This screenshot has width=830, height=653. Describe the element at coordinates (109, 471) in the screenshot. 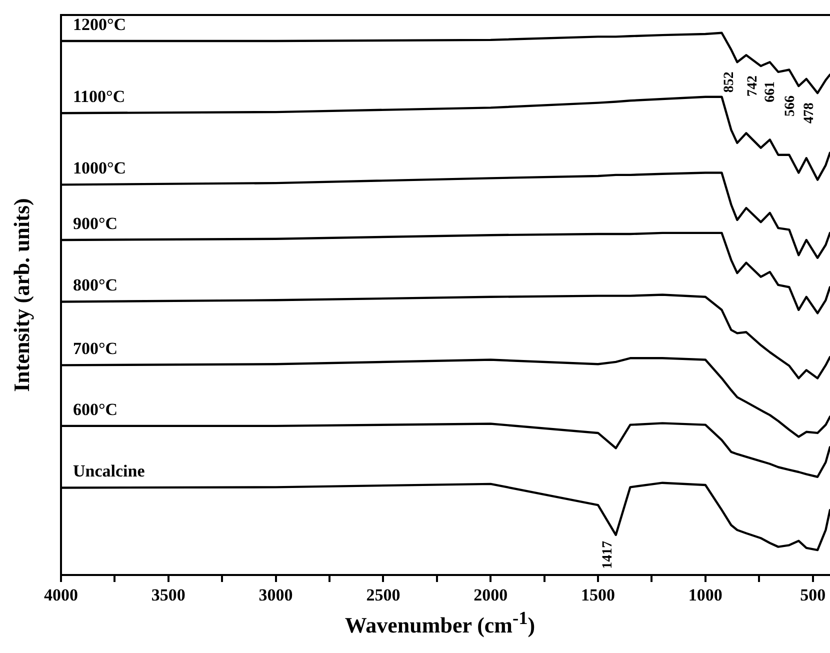

I see `series-label: Uncalcine` at that location.